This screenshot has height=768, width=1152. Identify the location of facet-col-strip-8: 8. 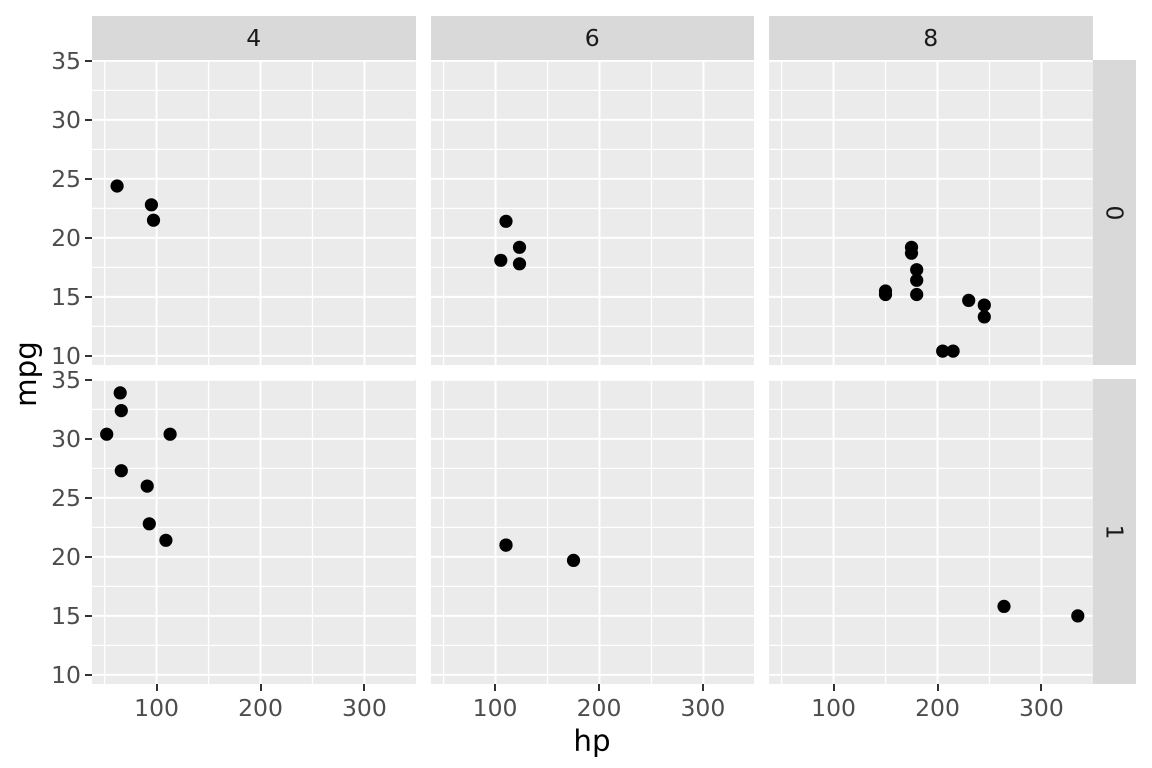
(931, 38).